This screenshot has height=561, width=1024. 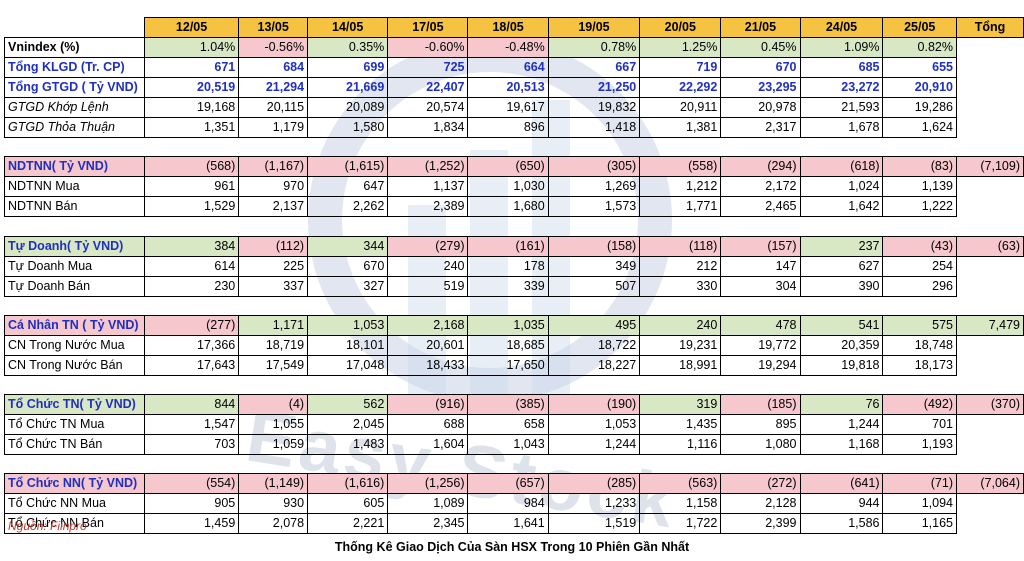 What do you see at coordinates (508, 345) in the screenshot?
I see `value-cell: 18,685` at bounding box center [508, 345].